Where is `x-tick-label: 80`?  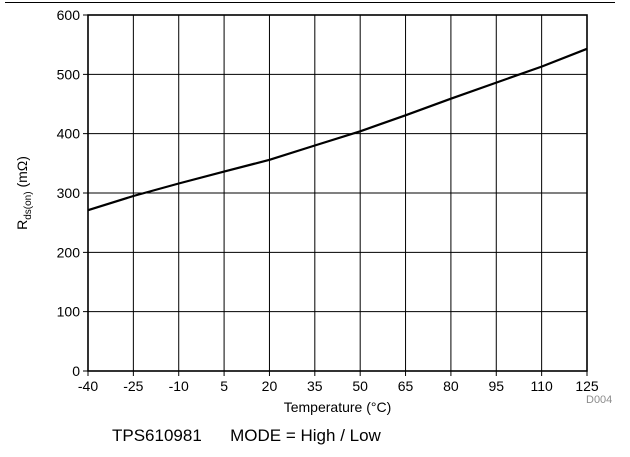
x-tick-label: 80 is located at coordinates (451, 386).